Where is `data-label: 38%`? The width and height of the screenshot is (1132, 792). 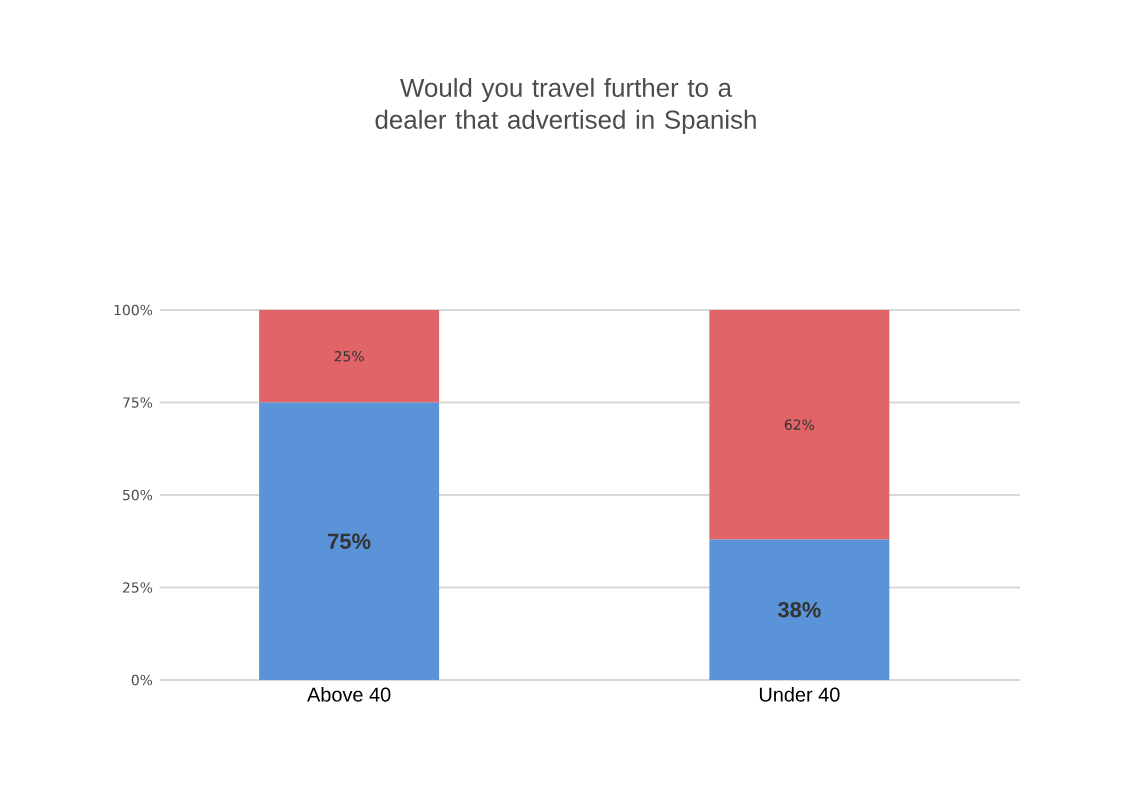
data-label: 38% is located at coordinates (799, 609).